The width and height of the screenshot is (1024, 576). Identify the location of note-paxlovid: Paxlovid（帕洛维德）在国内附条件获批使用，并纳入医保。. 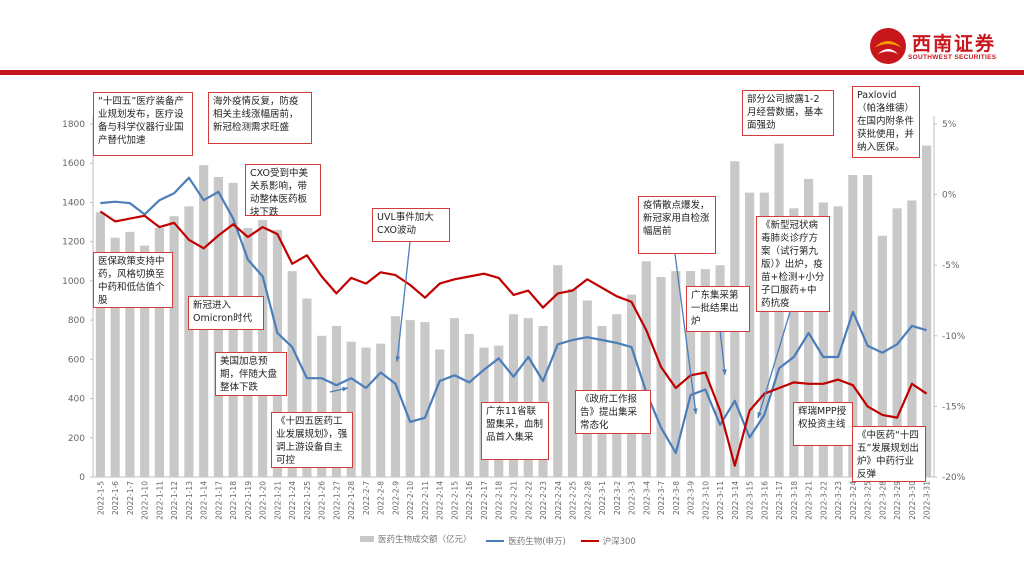
(886, 122).